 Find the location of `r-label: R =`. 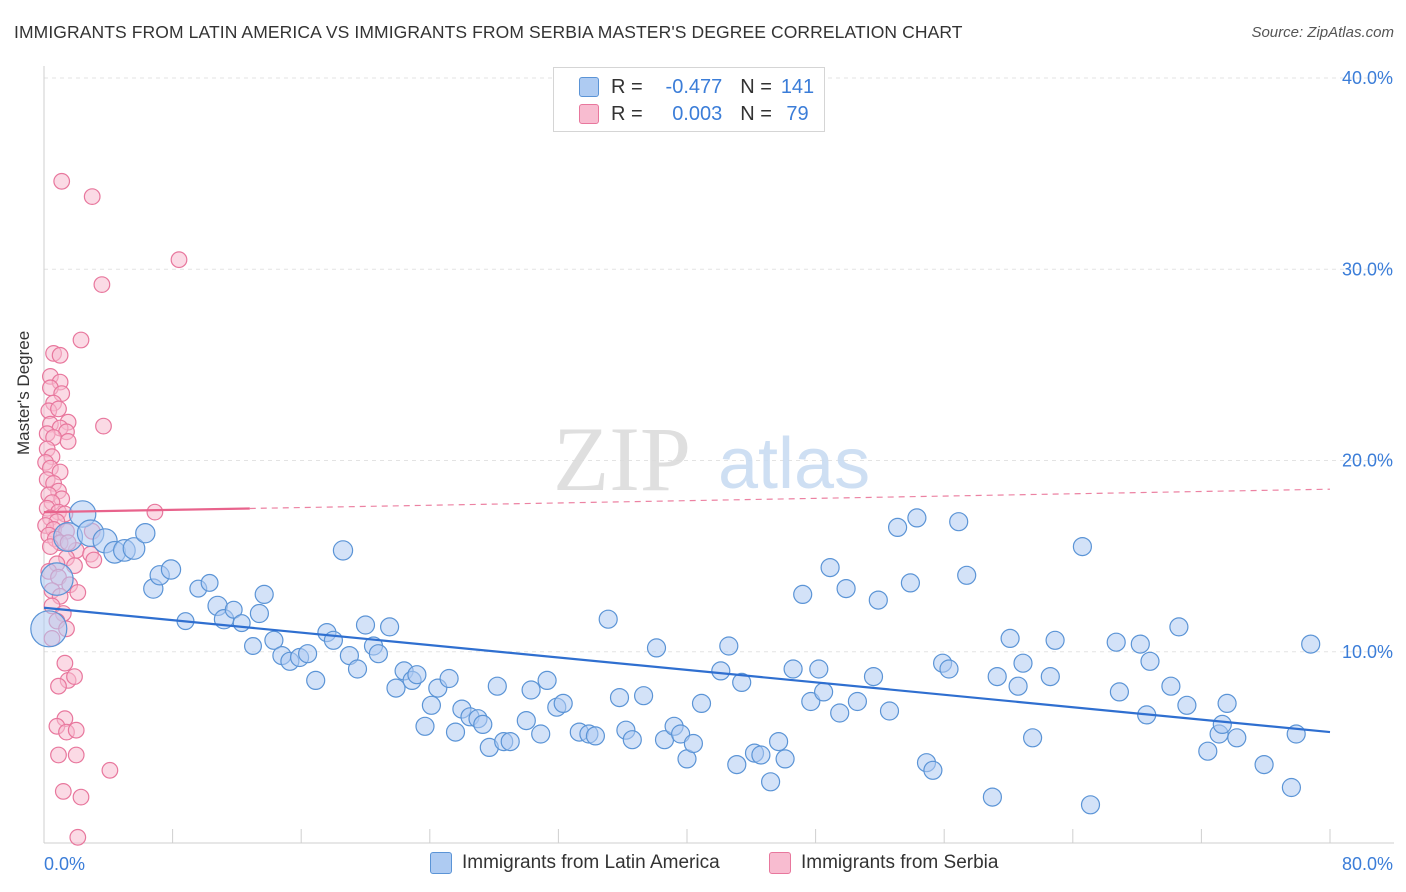

r-label: R = is located at coordinates (627, 113).